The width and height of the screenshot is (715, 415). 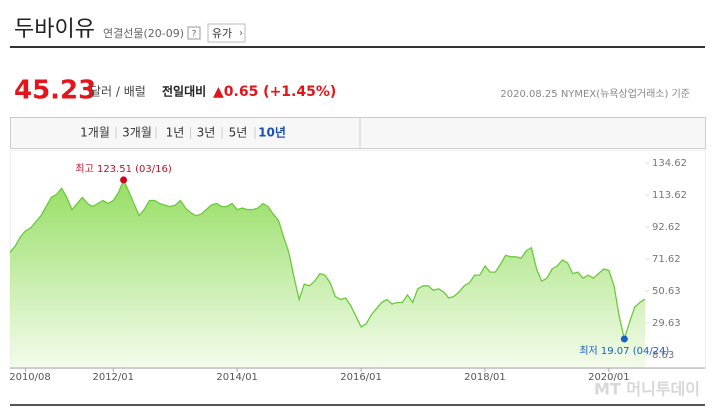 I want to click on x-tick-label: 2014/01, so click(x=237, y=377).